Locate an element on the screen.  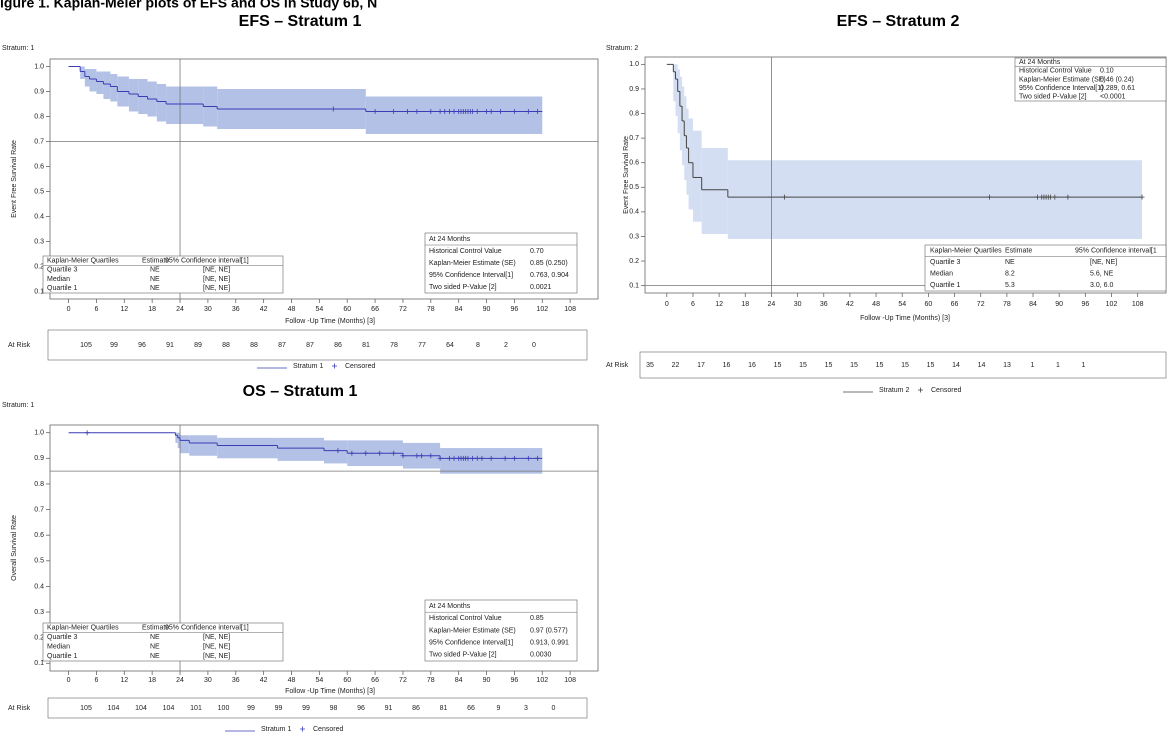
x-axis-label: Follow -Up Time (Months) [3] is located at coordinates (330, 321).